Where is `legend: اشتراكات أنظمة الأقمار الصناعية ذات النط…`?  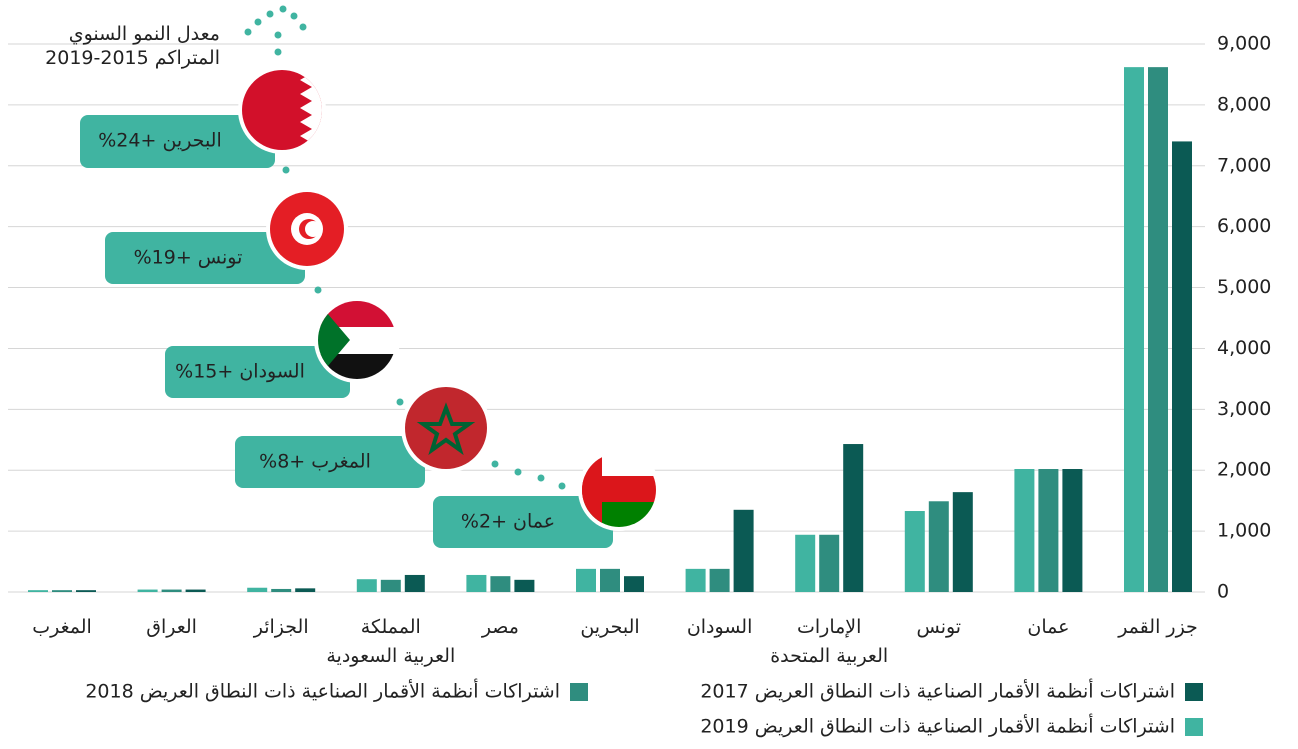
legend: اشتراكات أنظمة الأقمار الصناعية ذات النط… is located at coordinates (644, 708).